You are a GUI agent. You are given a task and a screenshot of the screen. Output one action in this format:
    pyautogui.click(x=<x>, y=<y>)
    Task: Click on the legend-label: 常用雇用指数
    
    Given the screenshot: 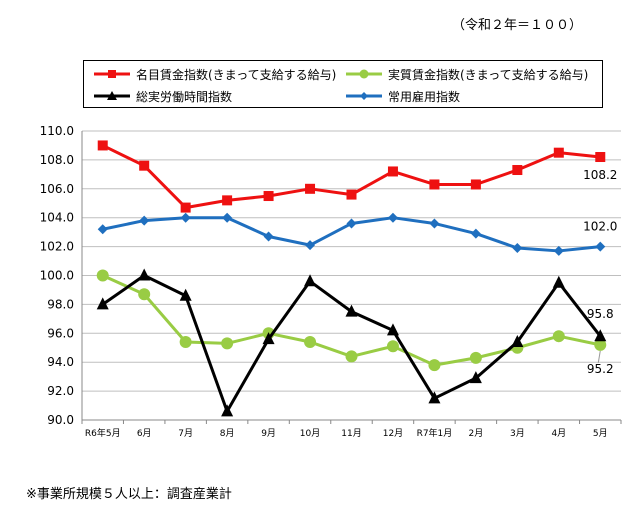 What is the action you would take?
    pyautogui.click(x=424, y=96)
    